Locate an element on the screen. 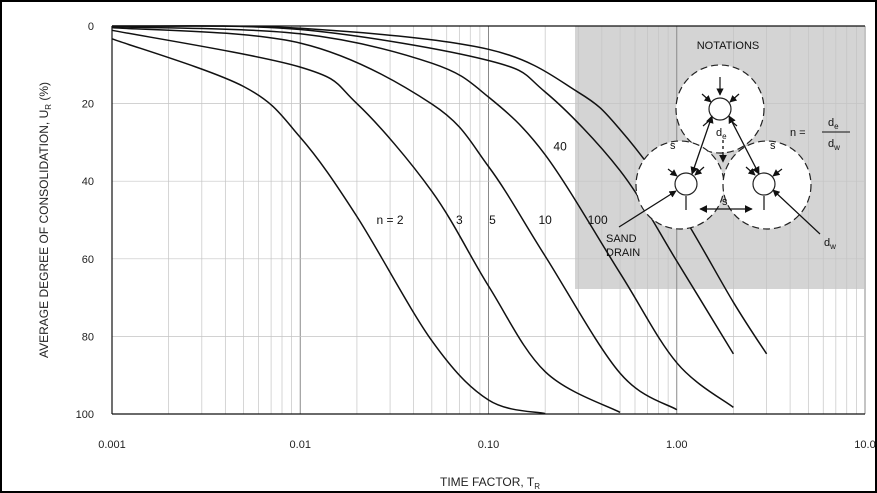 Image resolution: width=877 pixels, height=493 pixels. y-tick-label: 0 is located at coordinates (91, 27).